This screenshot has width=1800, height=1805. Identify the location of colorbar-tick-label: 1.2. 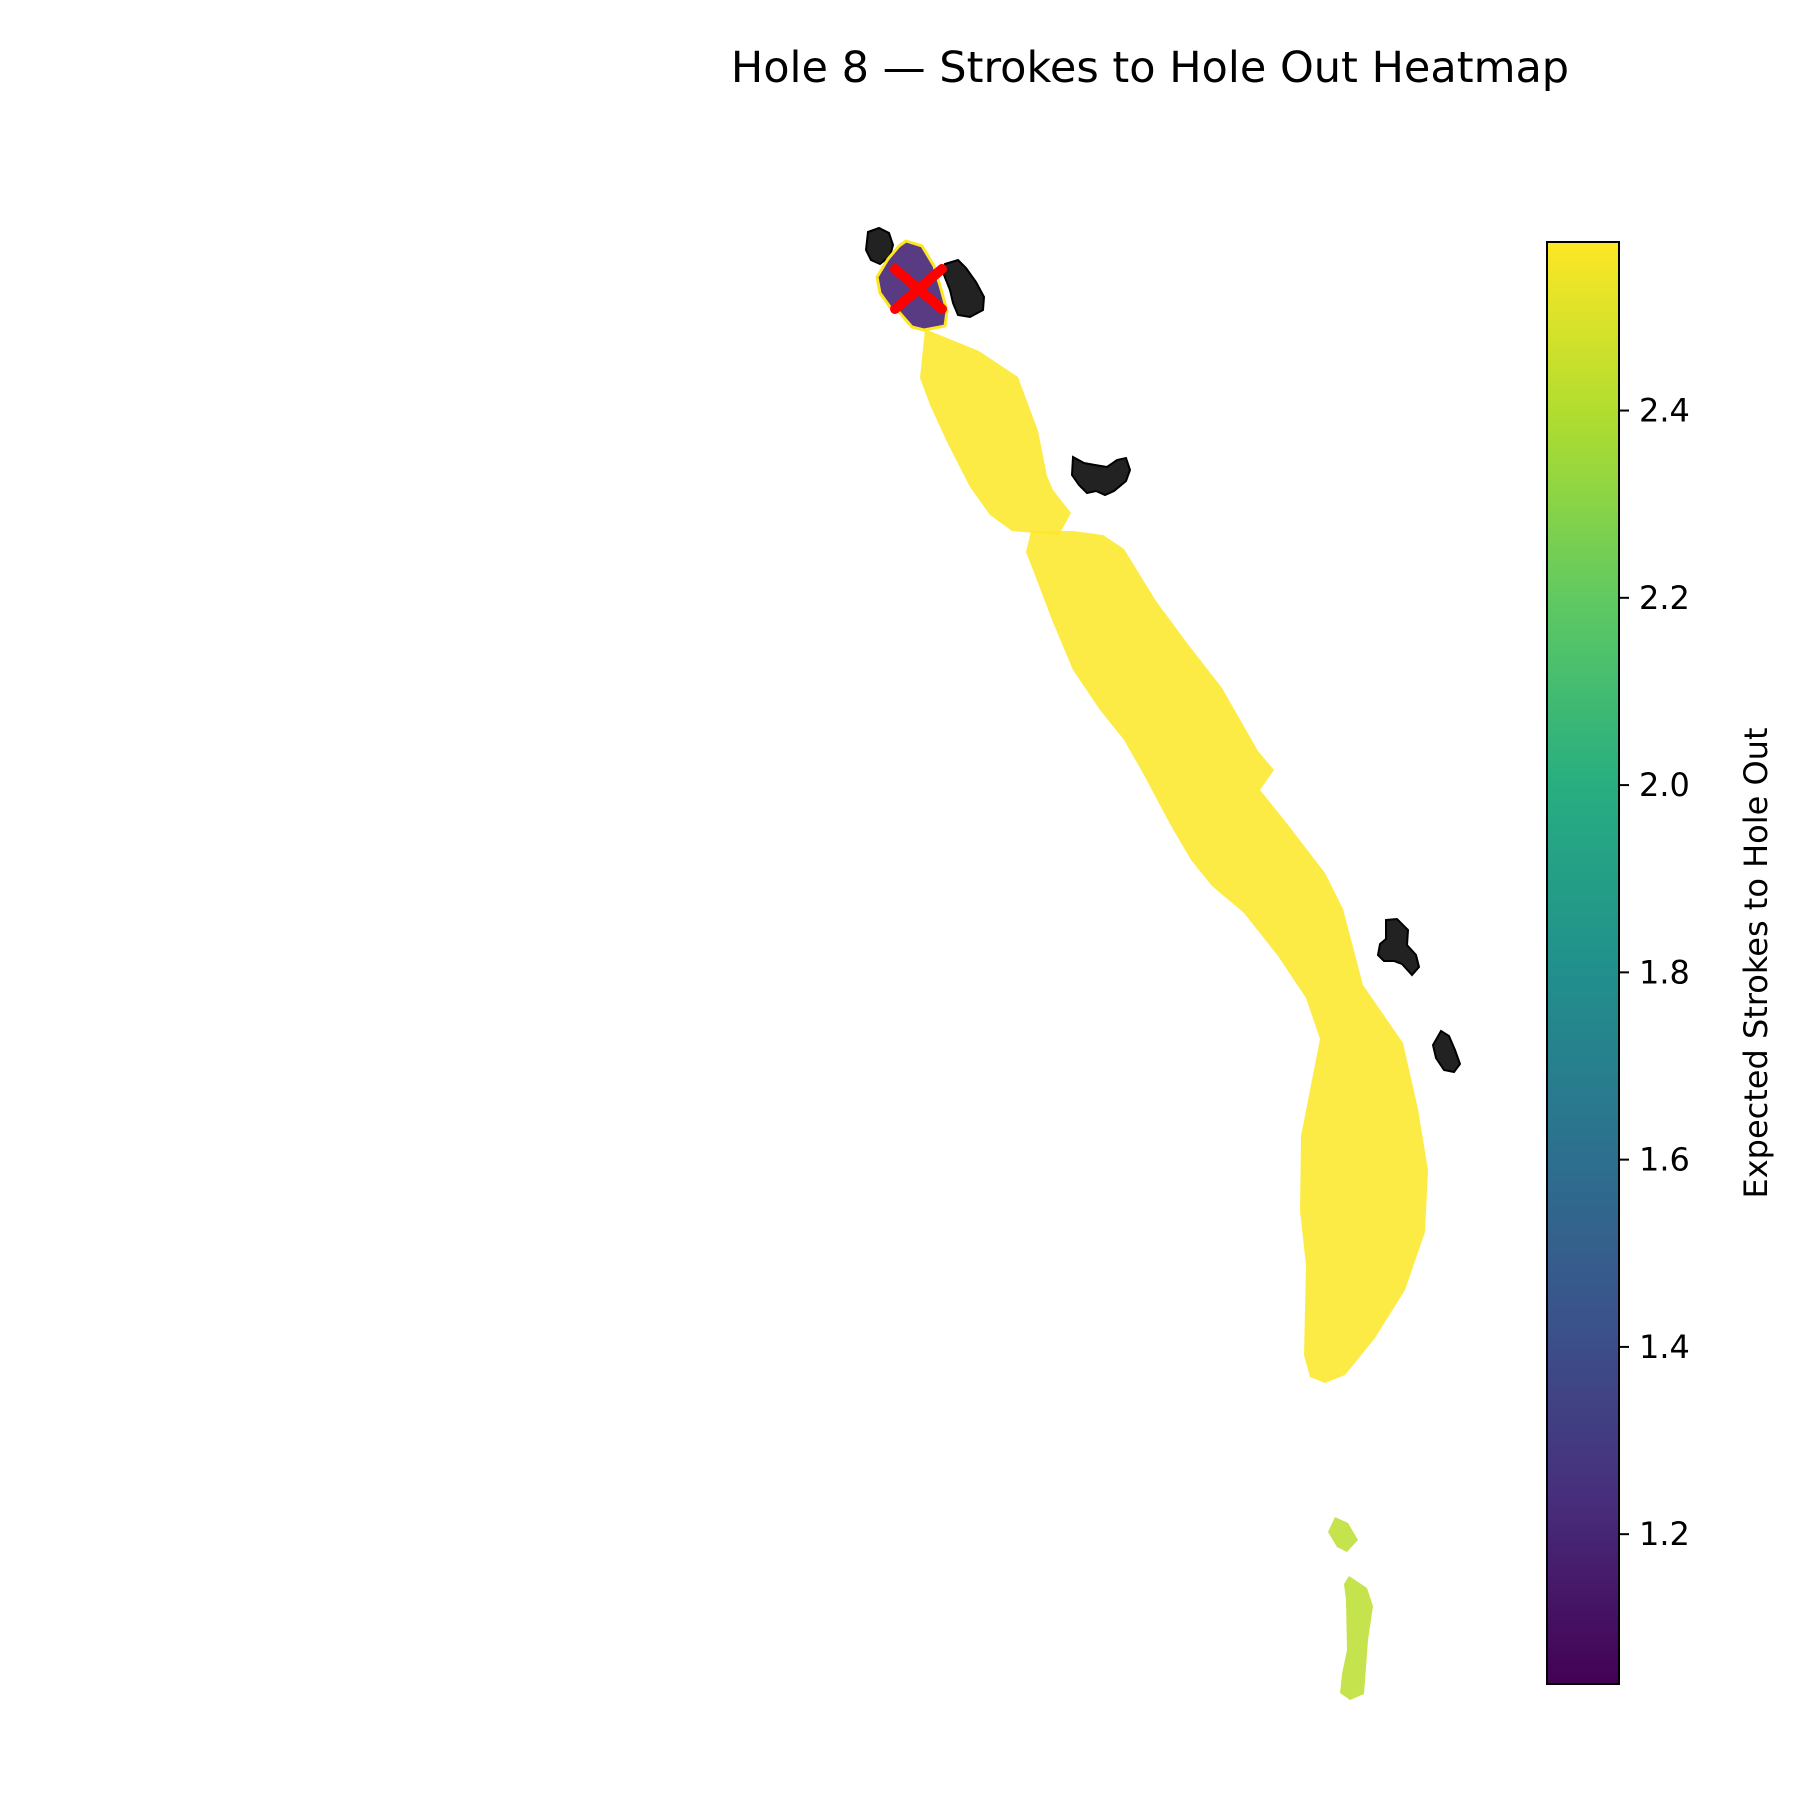
(1664, 1534).